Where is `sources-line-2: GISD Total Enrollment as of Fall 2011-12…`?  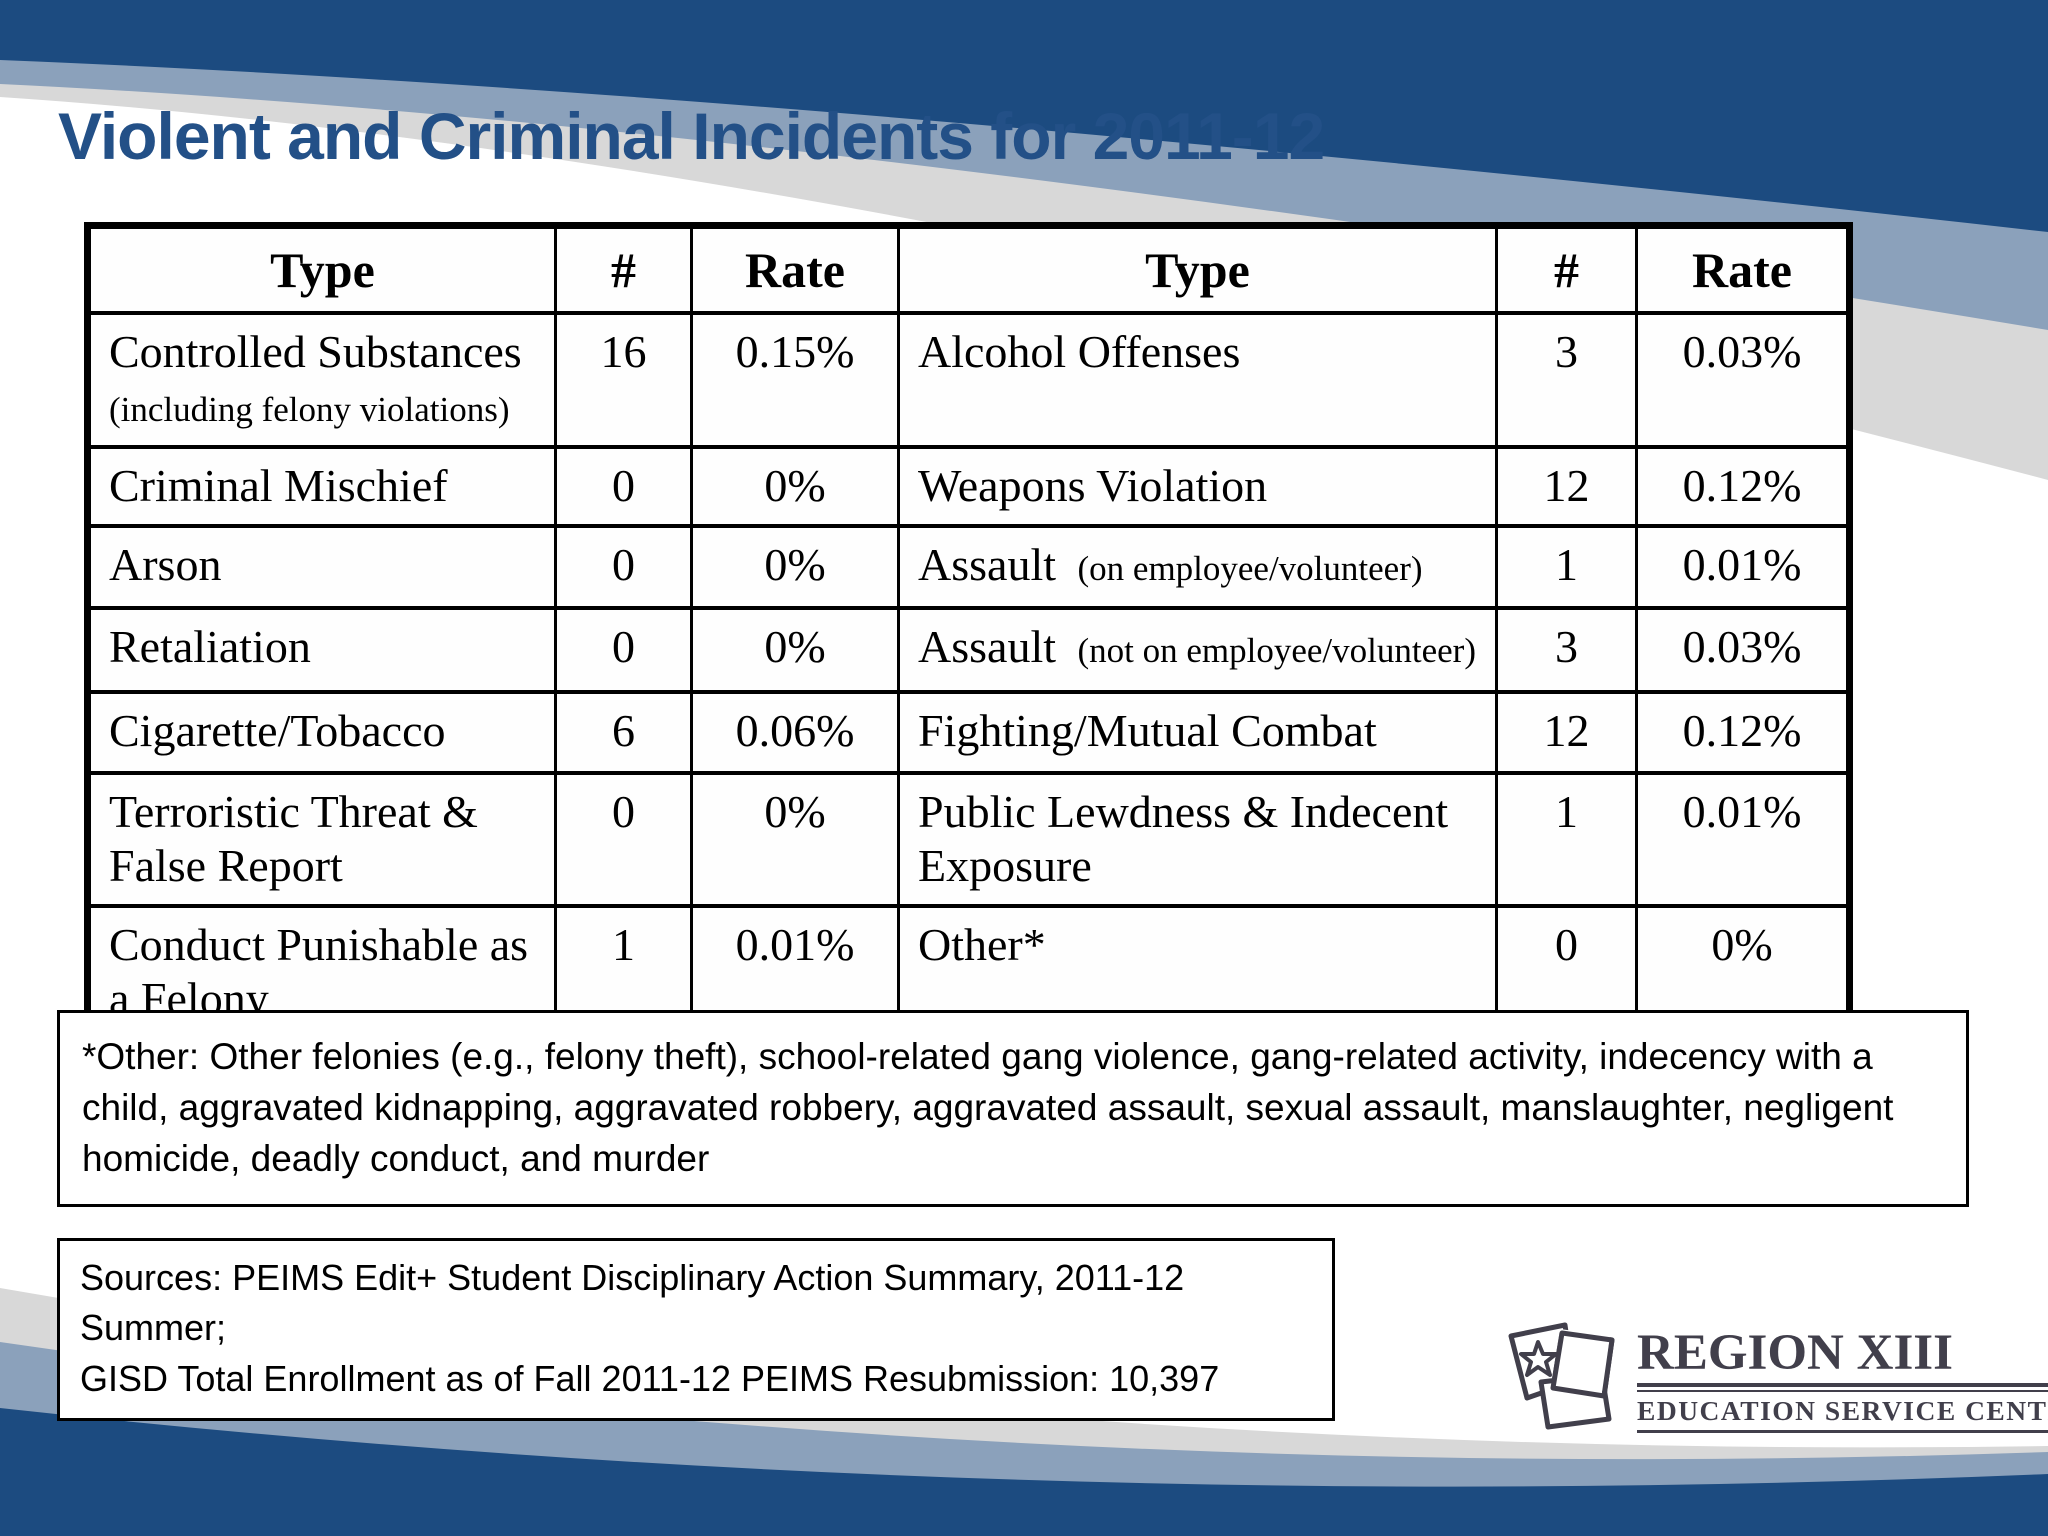
sources-line-2: GISD Total Enrollment as of Fall 2011-12… is located at coordinates (650, 1378).